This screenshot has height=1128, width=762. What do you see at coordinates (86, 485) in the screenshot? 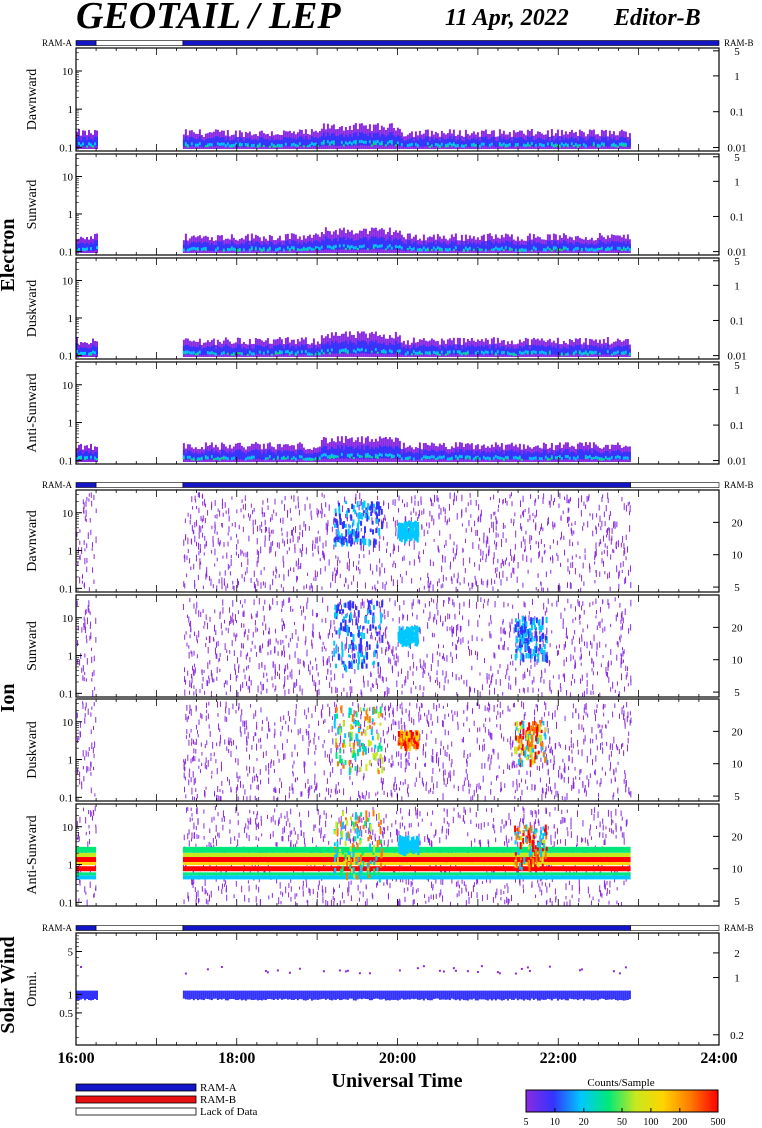
I see `mode-bar-segment` at bounding box center [86, 485].